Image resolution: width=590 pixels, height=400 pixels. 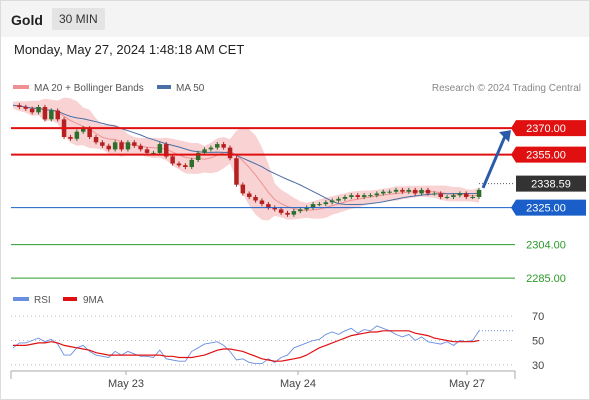 I want to click on level-2370-00-tag, so click(x=548, y=128).